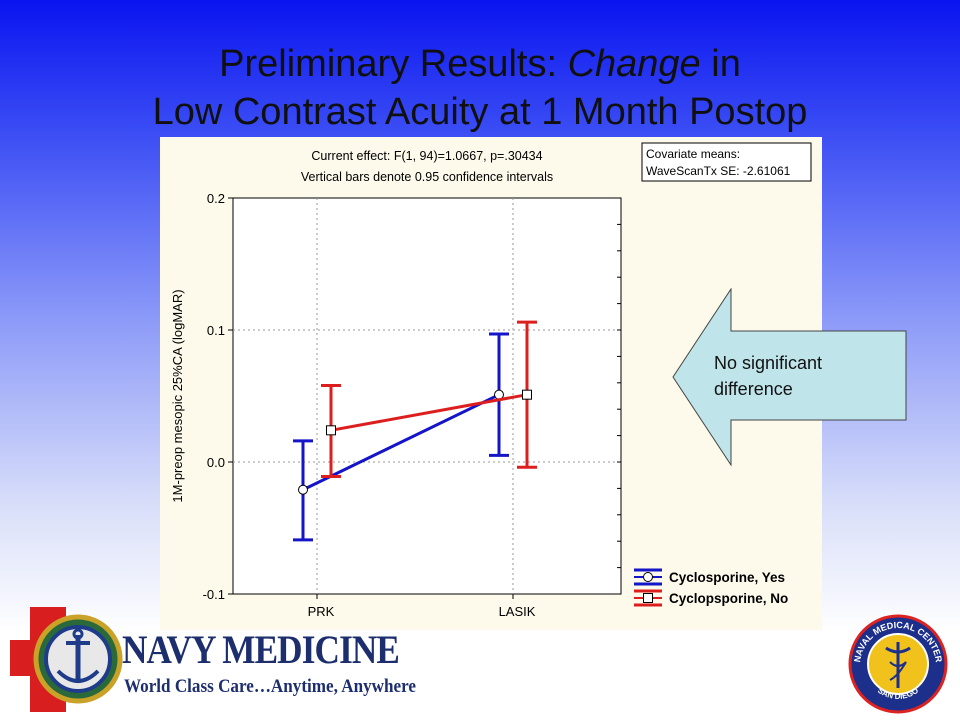  What do you see at coordinates (216, 330) in the screenshot?
I see `y-tick-label: 0.1` at bounding box center [216, 330].